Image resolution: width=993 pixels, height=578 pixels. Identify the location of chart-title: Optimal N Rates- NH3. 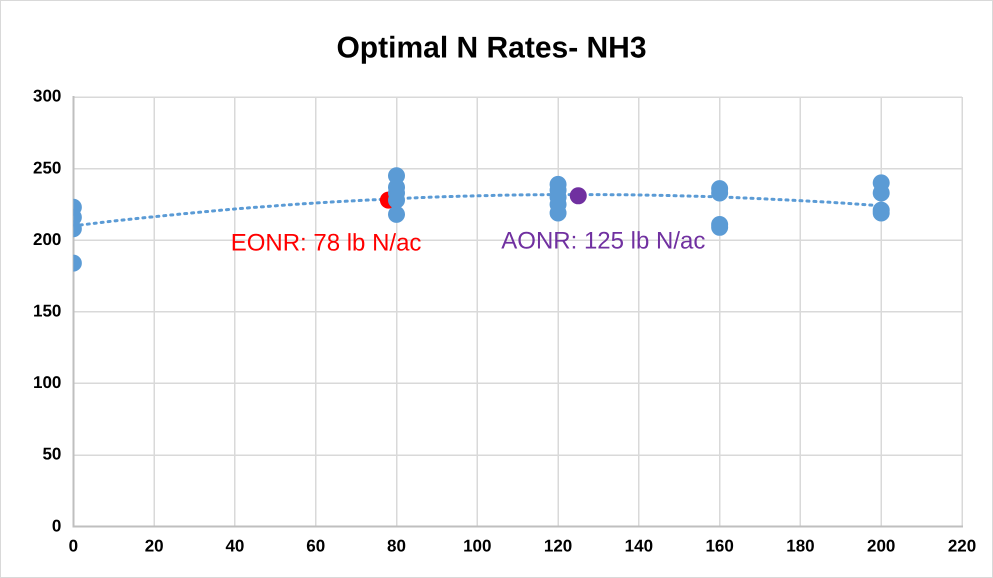
(491, 47).